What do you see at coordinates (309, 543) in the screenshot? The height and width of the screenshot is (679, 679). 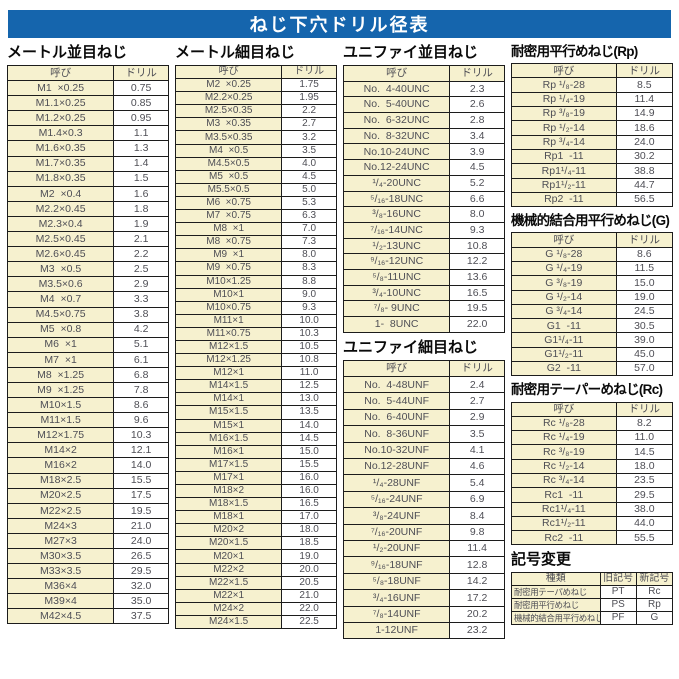 I see `table-cell: 18.5` at bounding box center [309, 543].